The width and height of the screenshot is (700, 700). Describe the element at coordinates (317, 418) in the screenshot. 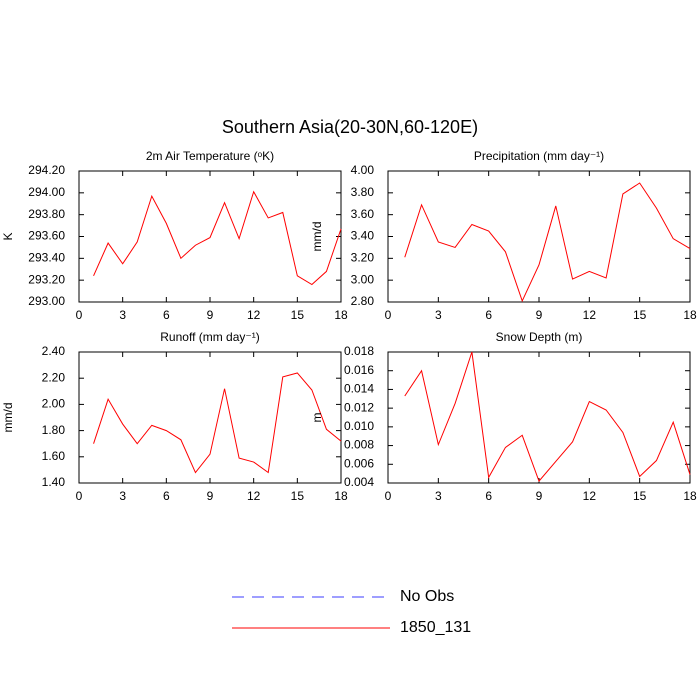

I see `y-axis-label: m` at that location.